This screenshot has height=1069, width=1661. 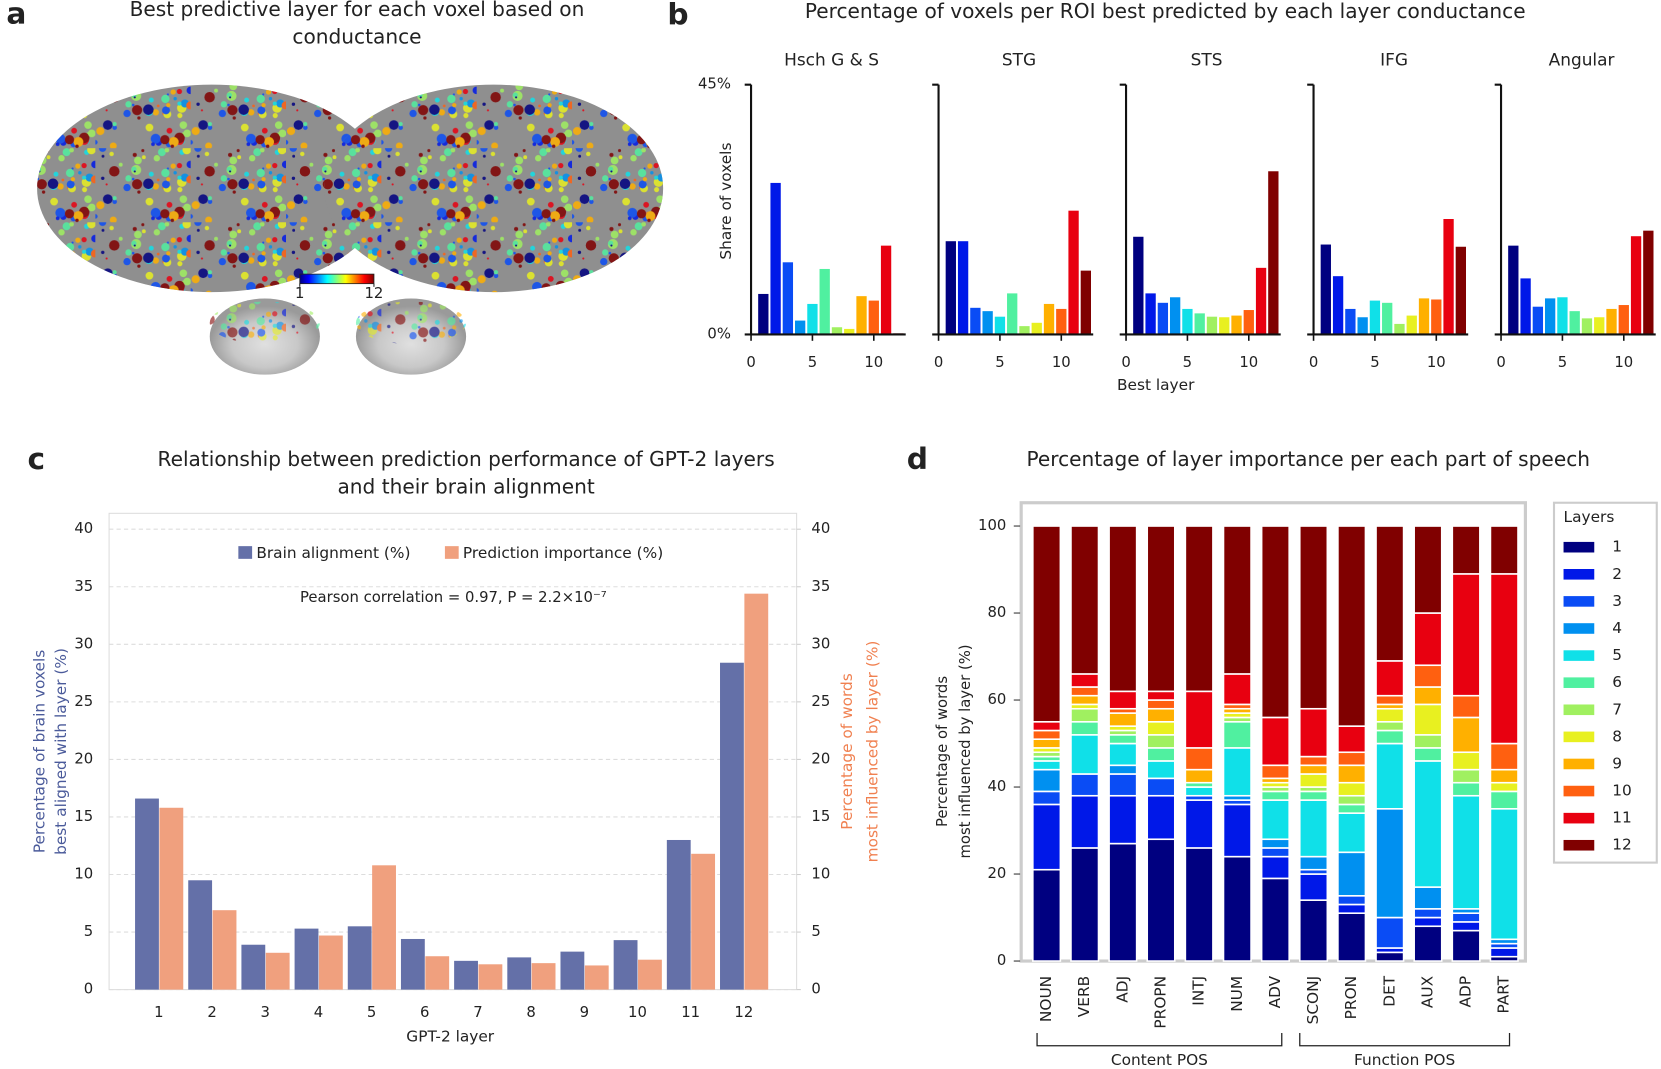 I want to click on y2-tick-label: 15, so click(x=820, y=816).